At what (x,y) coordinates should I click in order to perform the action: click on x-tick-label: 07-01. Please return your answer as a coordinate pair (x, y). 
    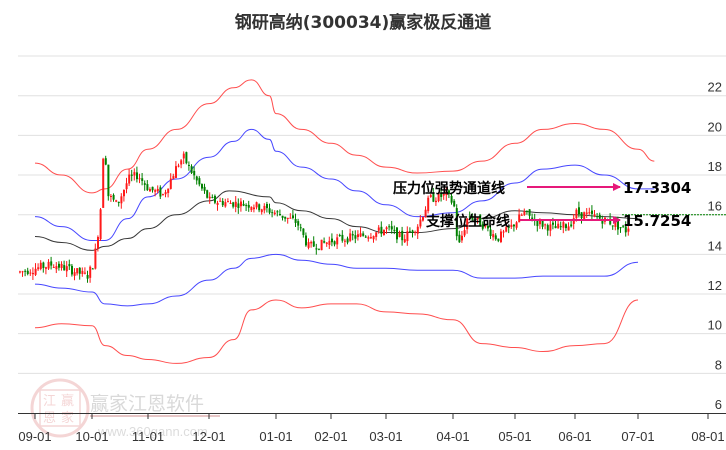
    Looking at the image, I should click on (637, 436).